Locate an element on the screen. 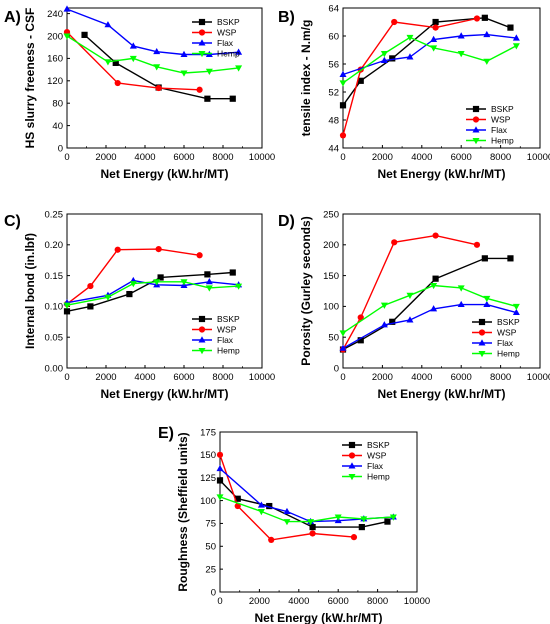  series-flax is located at coordinates (429, 53).